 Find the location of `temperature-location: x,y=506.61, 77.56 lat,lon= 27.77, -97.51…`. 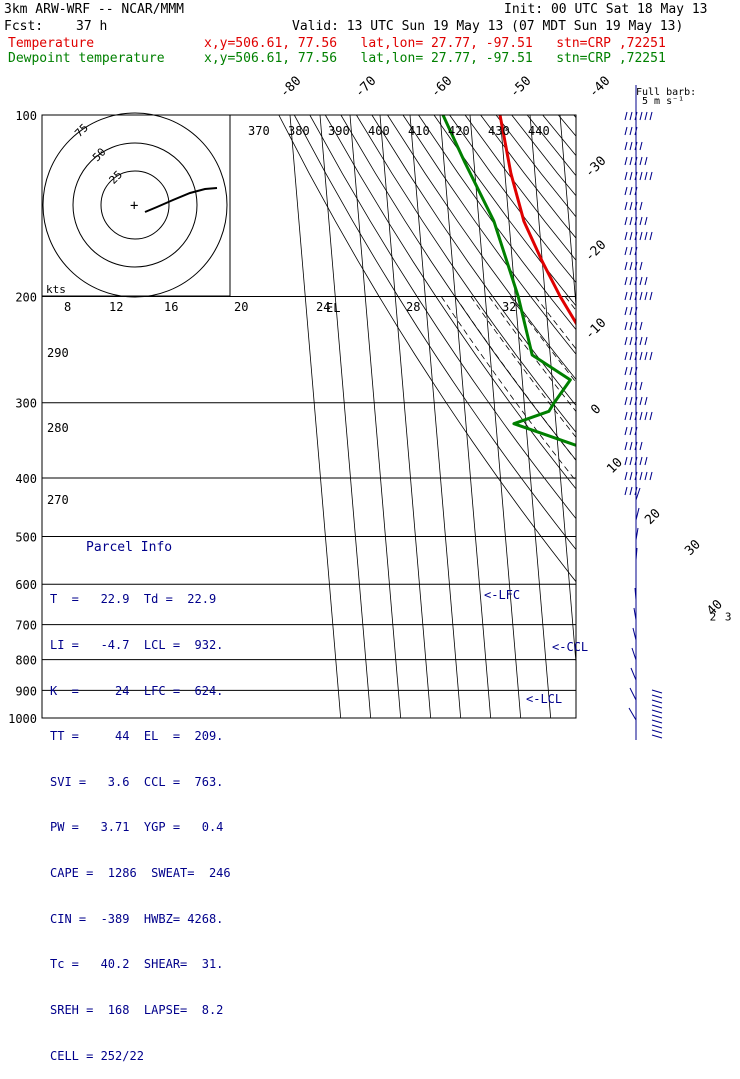

temperature-location: x,y=506.61, 77.56 lat,lon= 27.77, -97.51… is located at coordinates (435, 43).